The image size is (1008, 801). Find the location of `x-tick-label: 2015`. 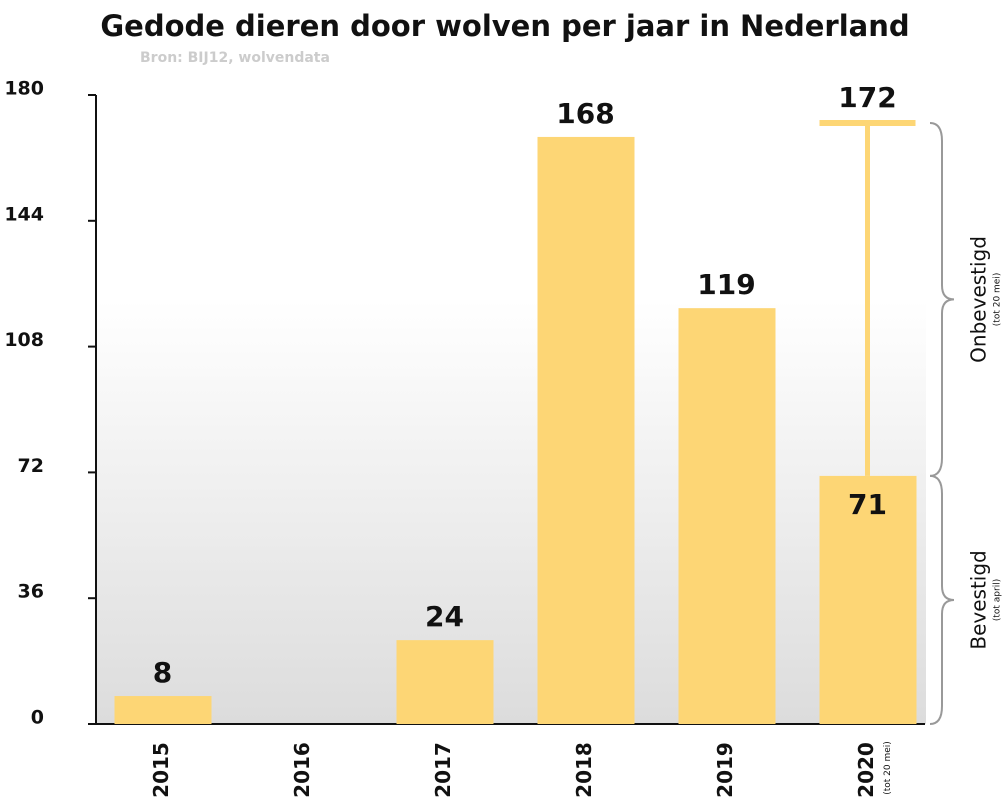

x-tick-label: 2015 is located at coordinates (161, 770).